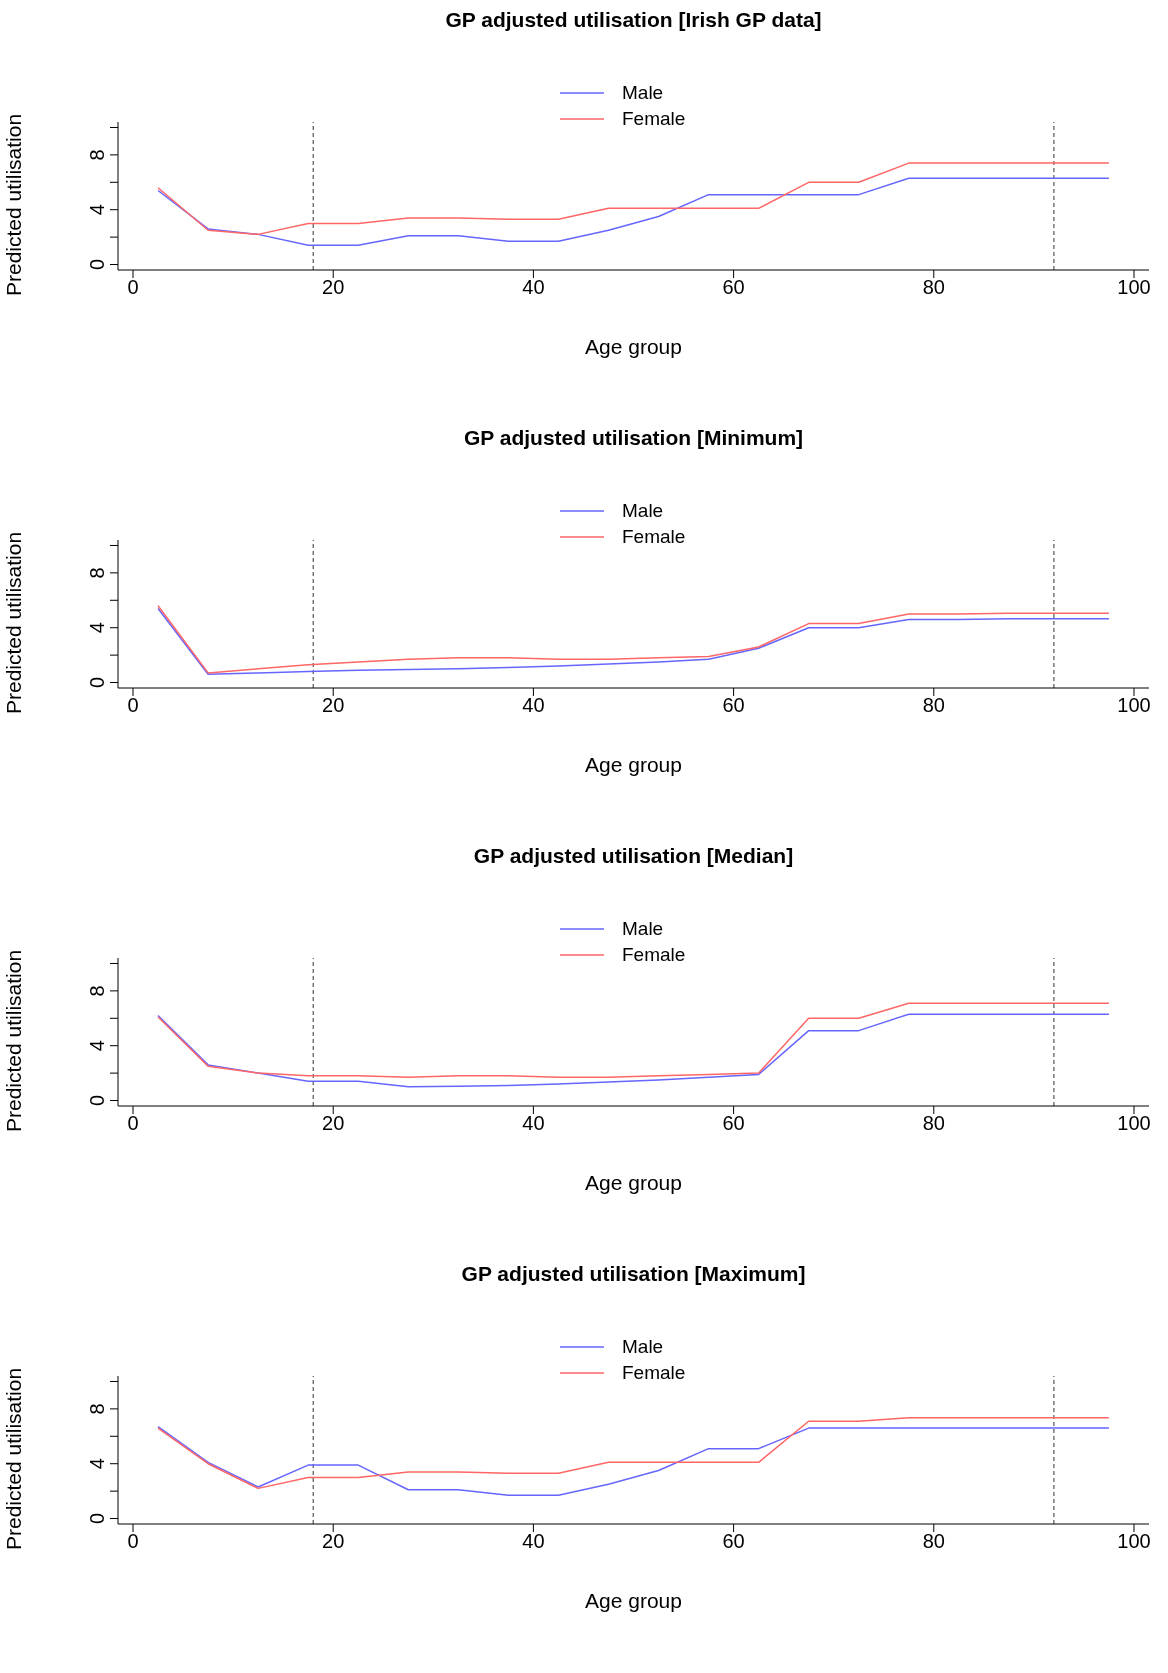 The image size is (1168, 1673). What do you see at coordinates (633, 1274) in the screenshot?
I see `chart-title: GP adjusted utilisation [Maximum]` at bounding box center [633, 1274].